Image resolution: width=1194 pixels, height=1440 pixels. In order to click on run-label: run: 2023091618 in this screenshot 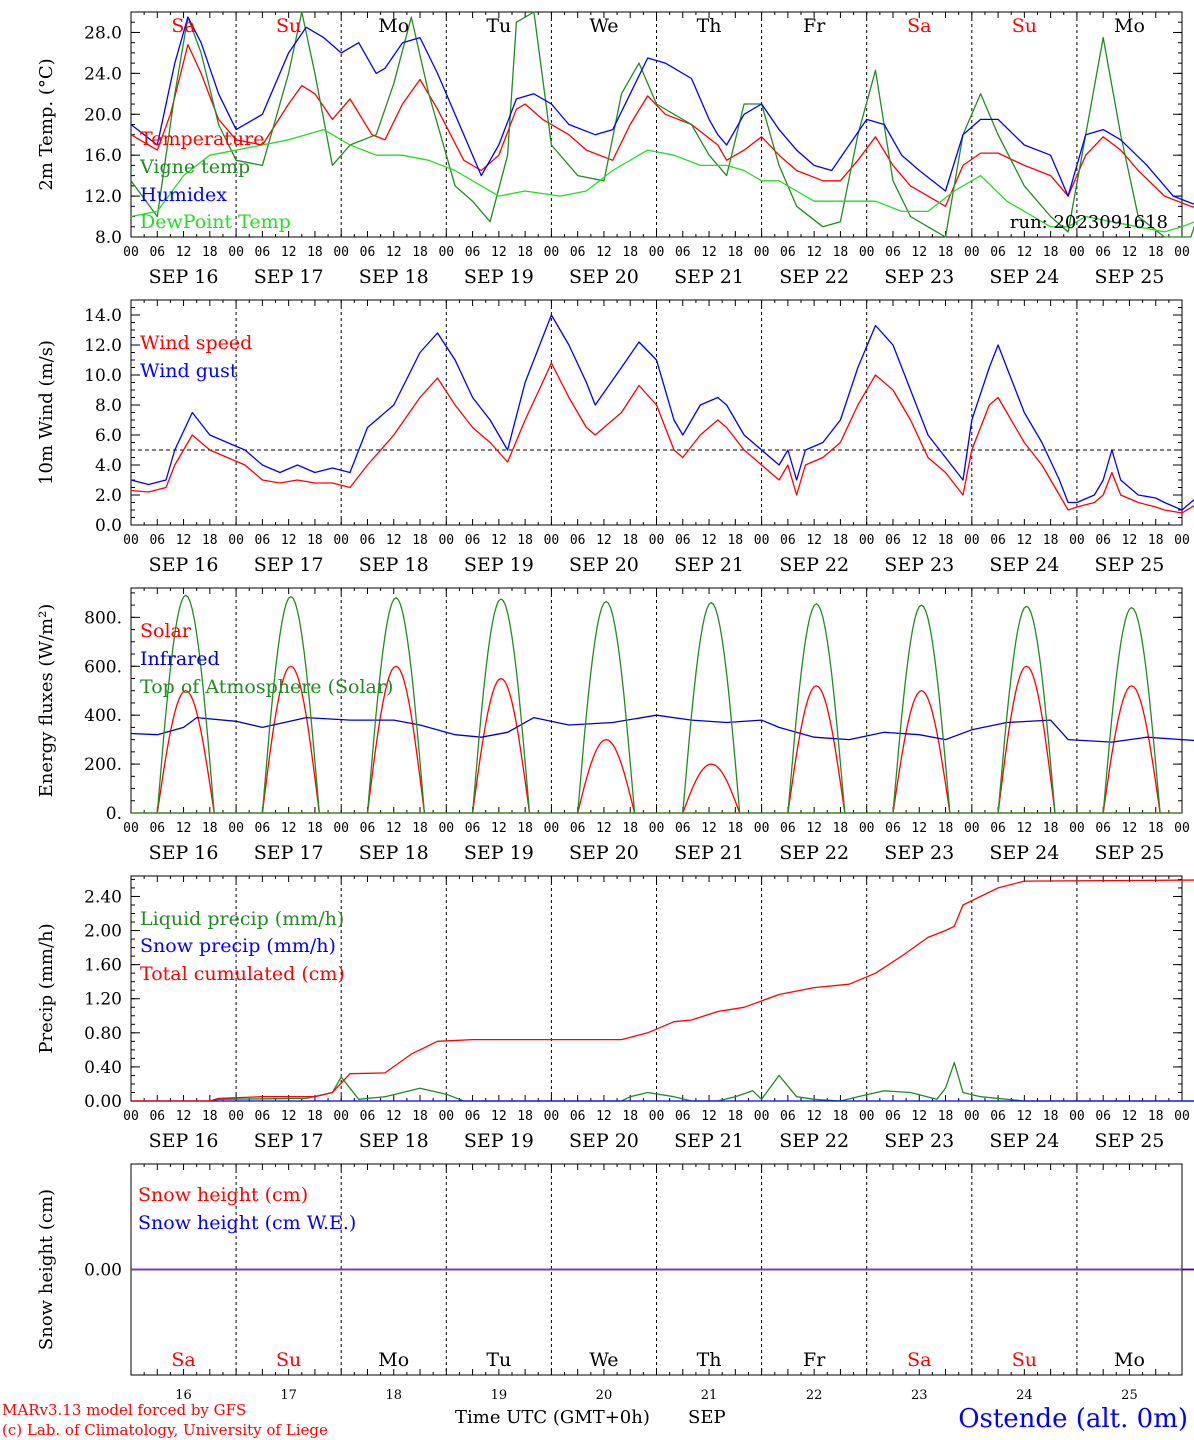, I will do `click(1089, 222)`.